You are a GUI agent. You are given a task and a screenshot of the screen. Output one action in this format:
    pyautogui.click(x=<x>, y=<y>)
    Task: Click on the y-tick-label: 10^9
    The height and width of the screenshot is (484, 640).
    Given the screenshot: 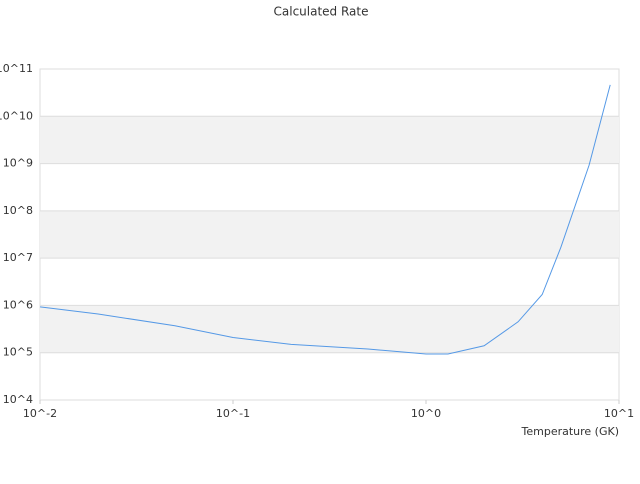 What is the action you would take?
    pyautogui.click(x=18, y=163)
    